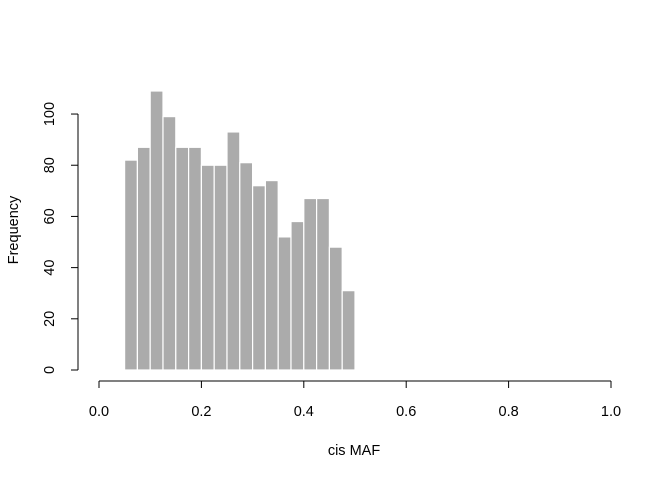  I want to click on y-tick-label: 60, so click(50, 216).